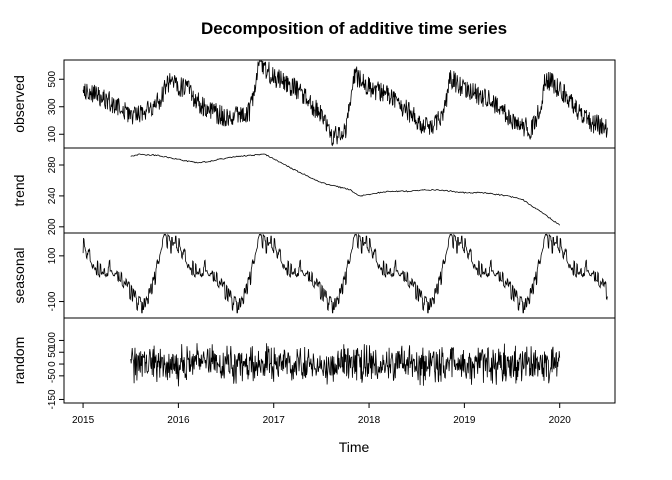 The width and height of the screenshot is (672, 480). What do you see at coordinates (322, 414) in the screenshot?
I see `x-axis: 2015 2016 2017 2018 2019 2020` at bounding box center [322, 414].